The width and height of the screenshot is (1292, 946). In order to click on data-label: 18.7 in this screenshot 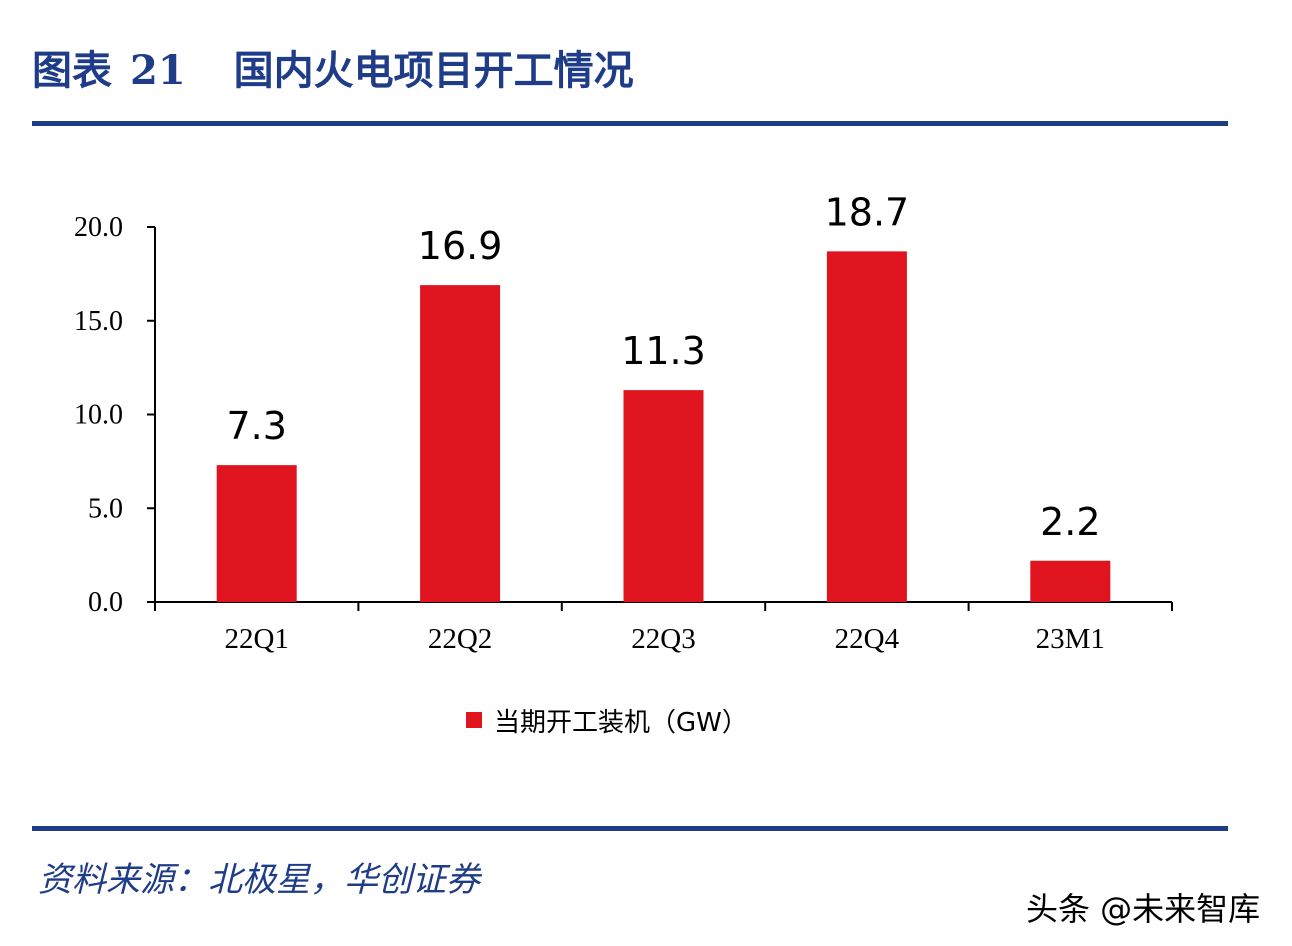, I will do `click(867, 212)`.